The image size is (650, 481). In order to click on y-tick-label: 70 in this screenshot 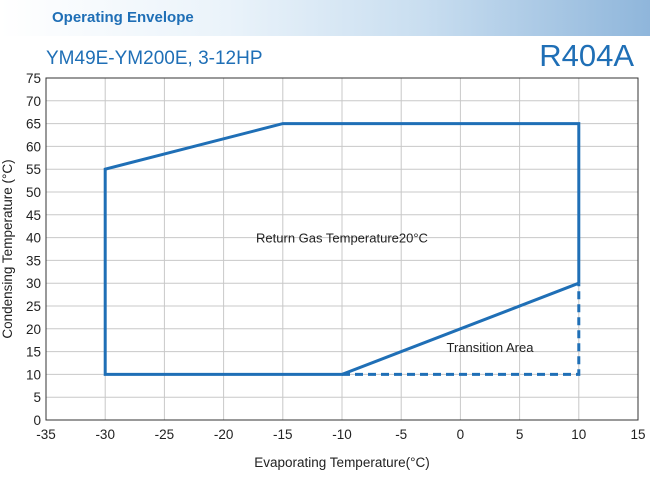, I will do `click(33, 101)`.